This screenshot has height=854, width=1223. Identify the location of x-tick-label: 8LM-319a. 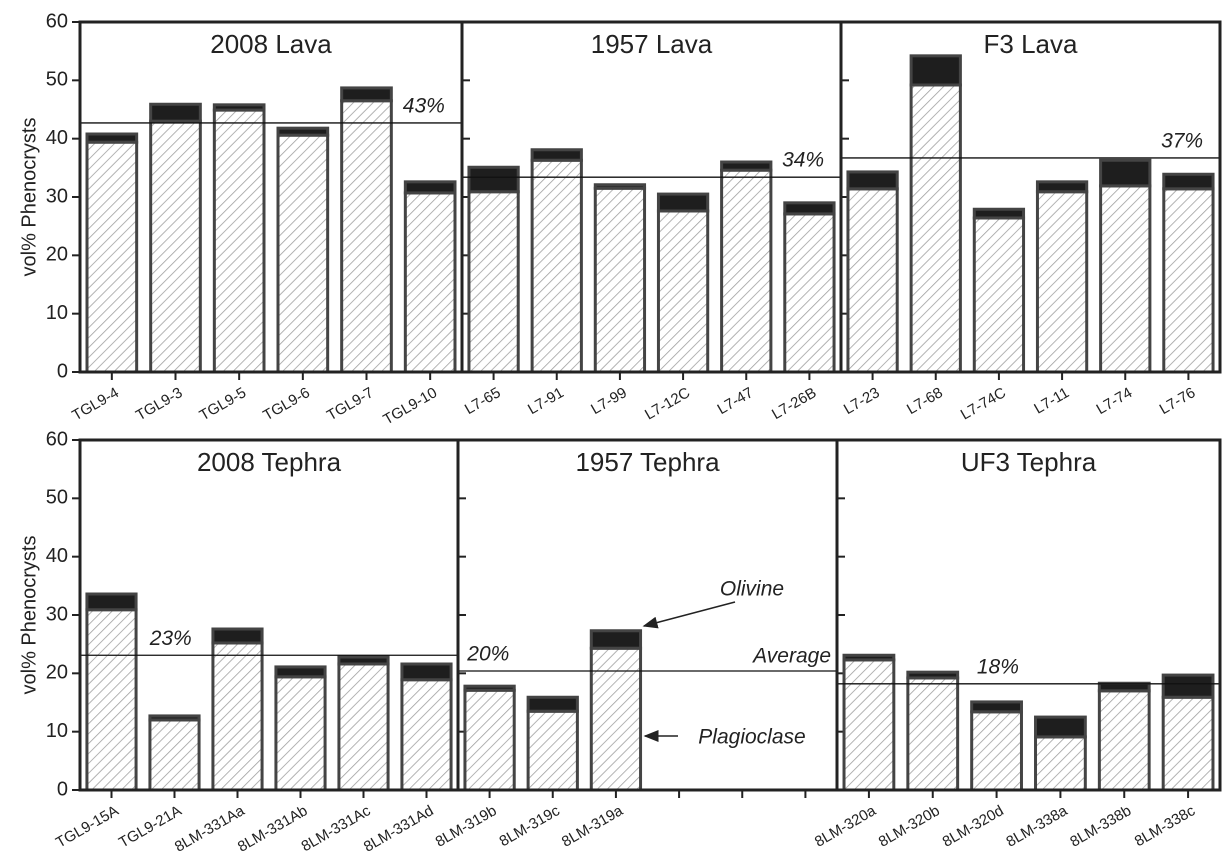
(593, 826).